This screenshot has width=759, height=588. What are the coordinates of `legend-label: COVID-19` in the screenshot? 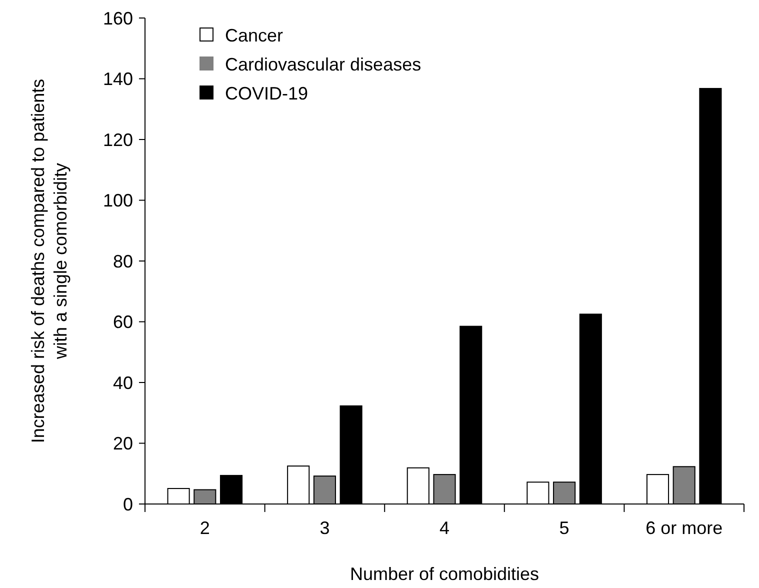 It's located at (266, 93).